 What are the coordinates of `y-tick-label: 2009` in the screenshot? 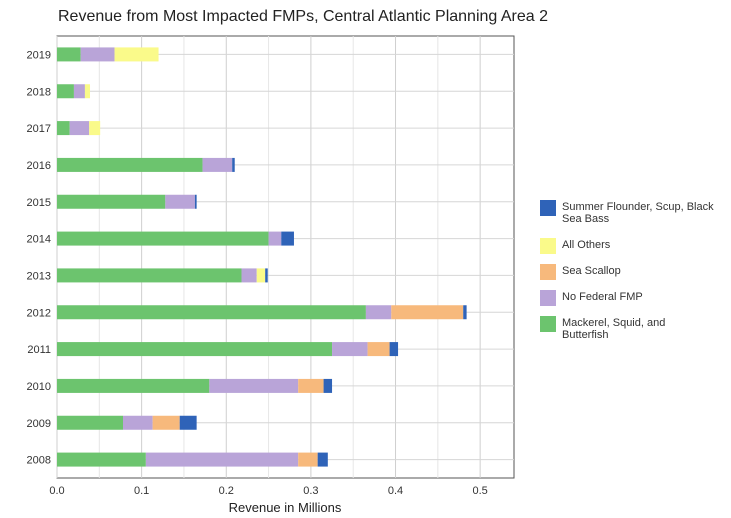 It's located at (39, 424).